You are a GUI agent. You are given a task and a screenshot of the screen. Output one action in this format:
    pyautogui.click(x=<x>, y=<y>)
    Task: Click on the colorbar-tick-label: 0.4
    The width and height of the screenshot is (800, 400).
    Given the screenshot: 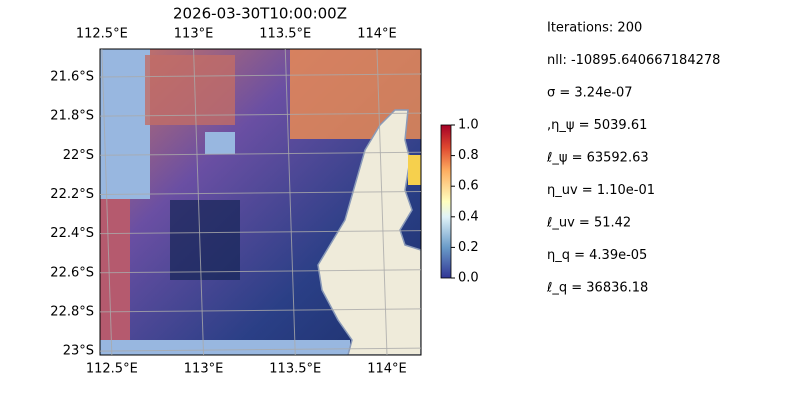 What is the action you would take?
    pyautogui.click(x=468, y=216)
    